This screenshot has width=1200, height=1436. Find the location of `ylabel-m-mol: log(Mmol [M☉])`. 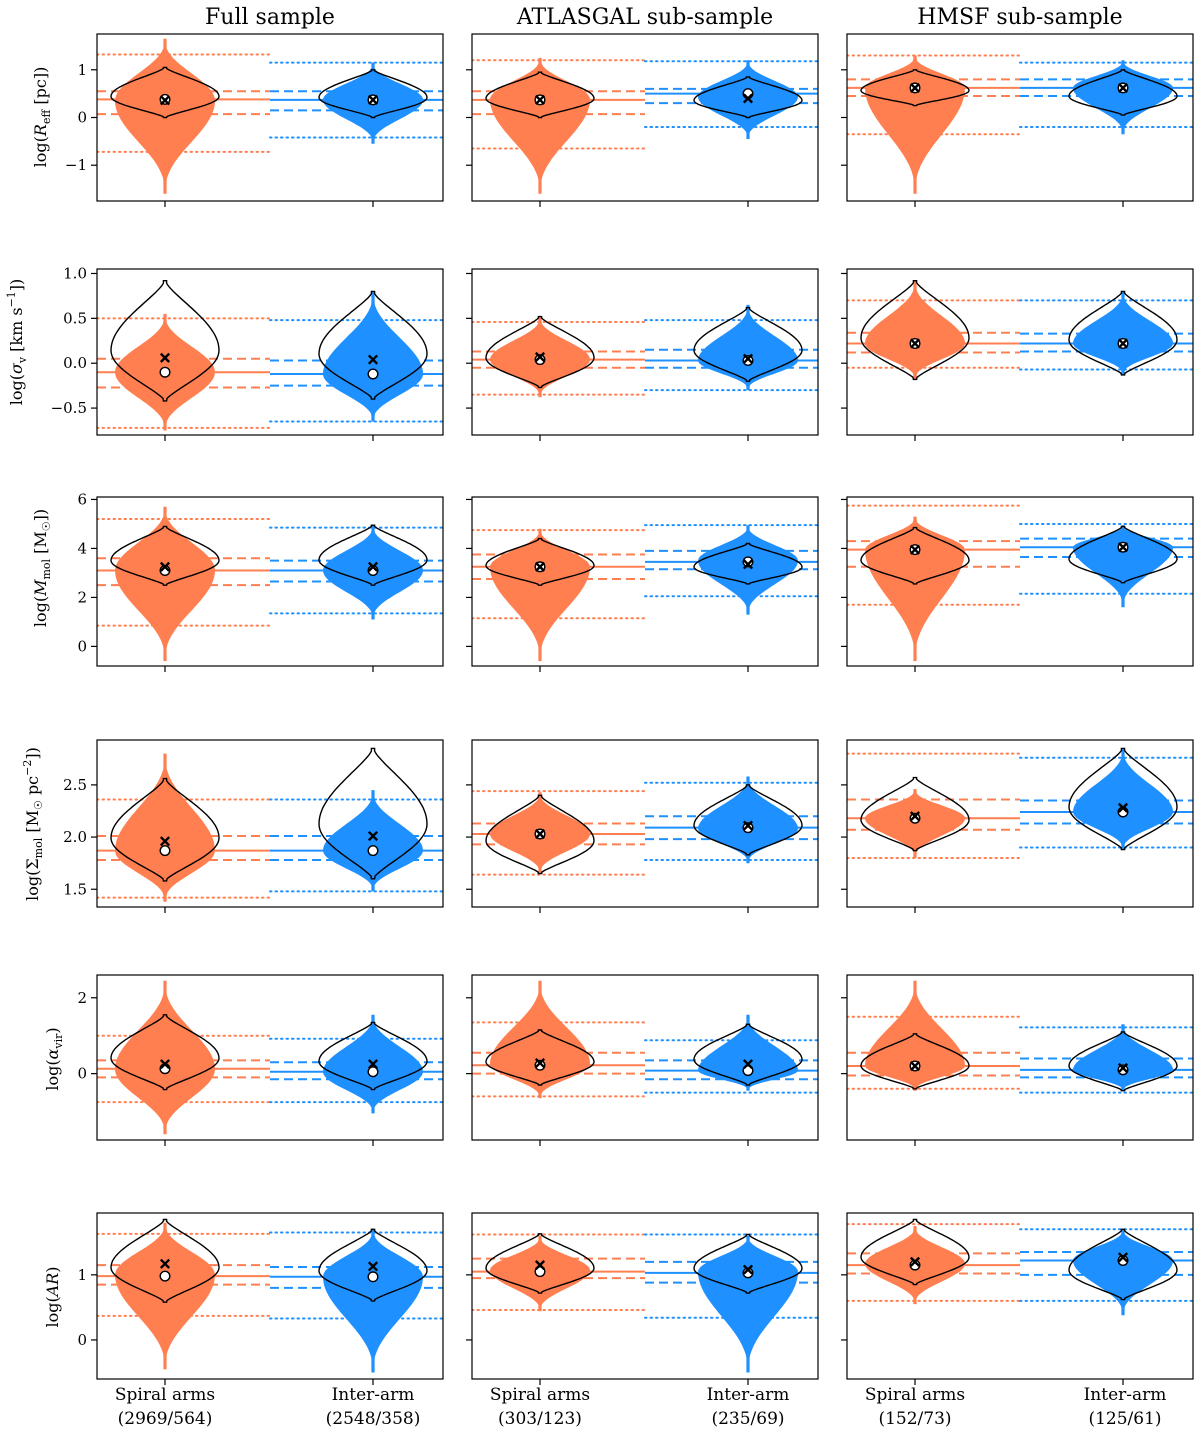

ylabel-m-mol: log(Mmol [M☉]) is located at coordinates (42, 568).